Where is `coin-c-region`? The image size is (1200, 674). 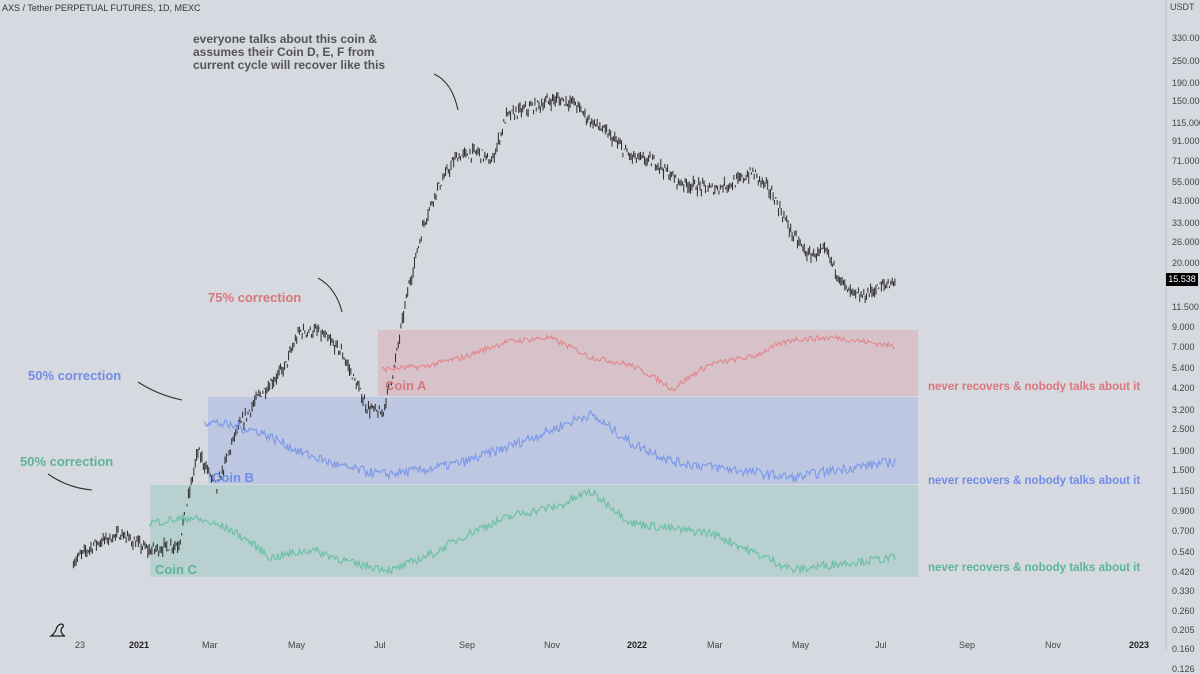
coin-c-region is located at coordinates (534, 531).